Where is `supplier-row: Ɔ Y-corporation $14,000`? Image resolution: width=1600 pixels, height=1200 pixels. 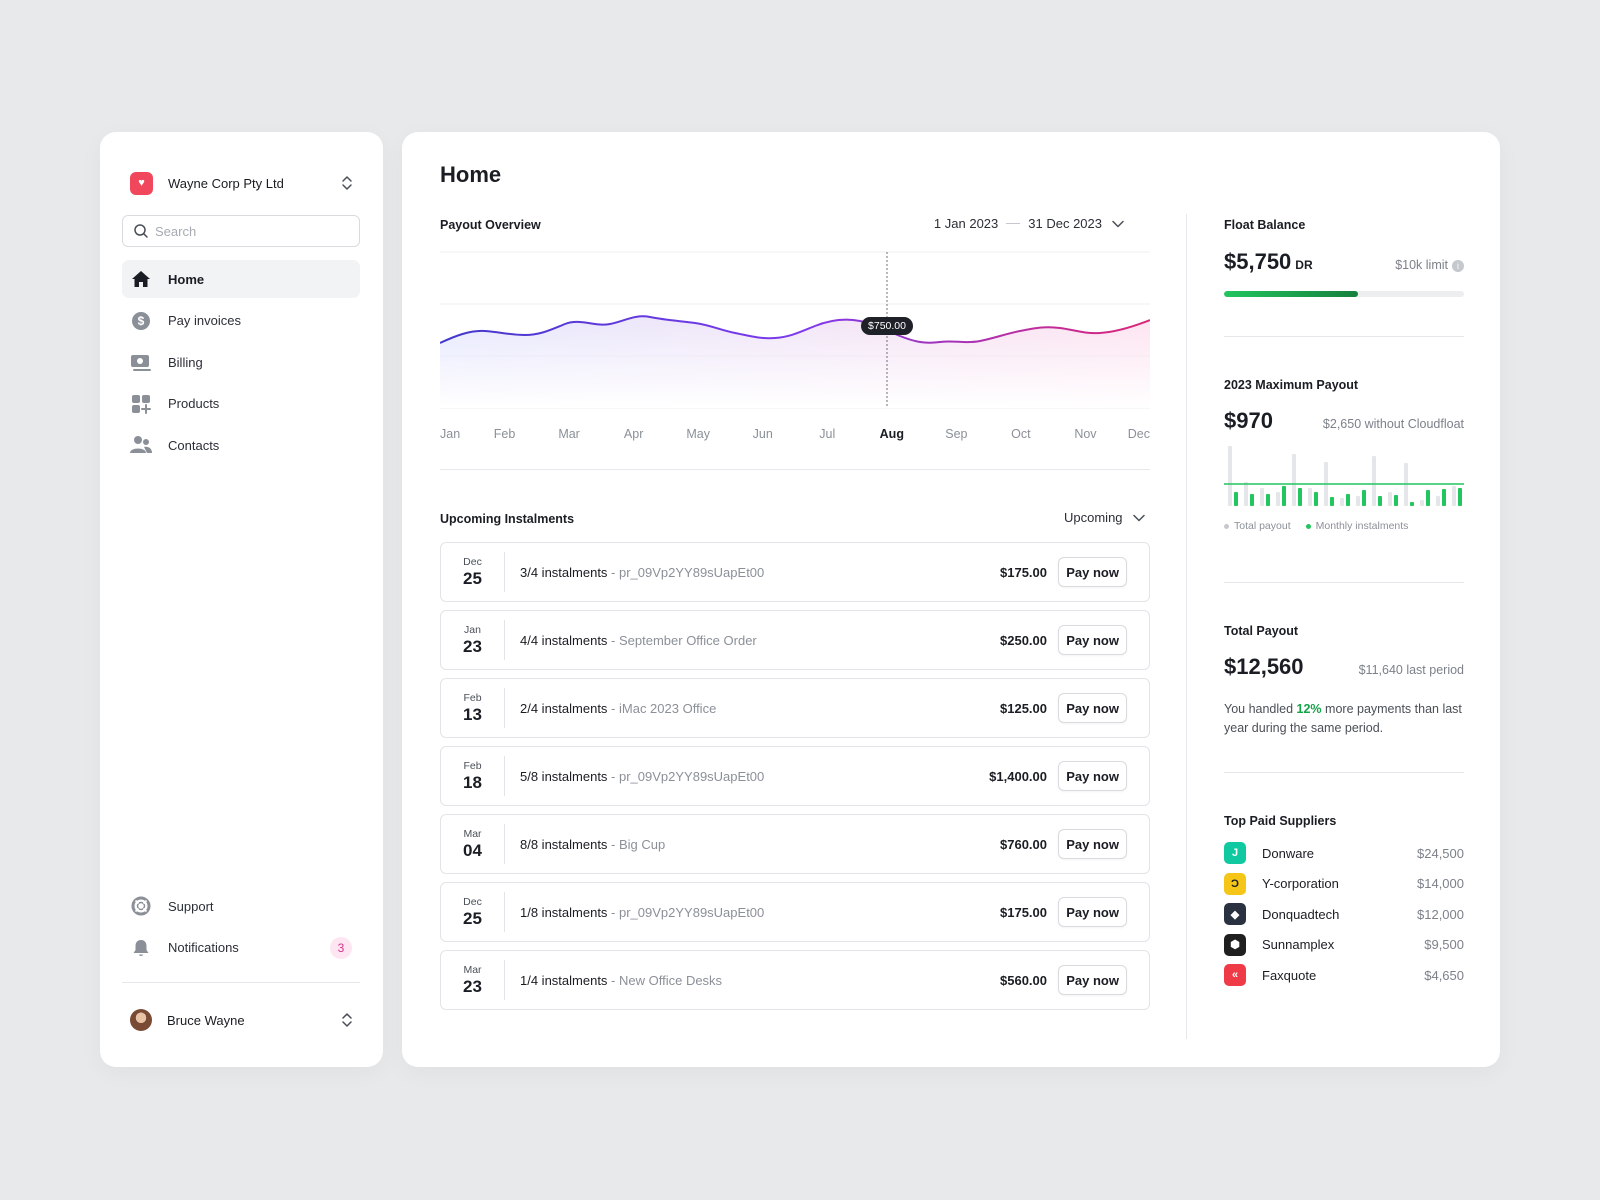 supplier-row: Ɔ Y-corporation $14,000 is located at coordinates (1344, 883).